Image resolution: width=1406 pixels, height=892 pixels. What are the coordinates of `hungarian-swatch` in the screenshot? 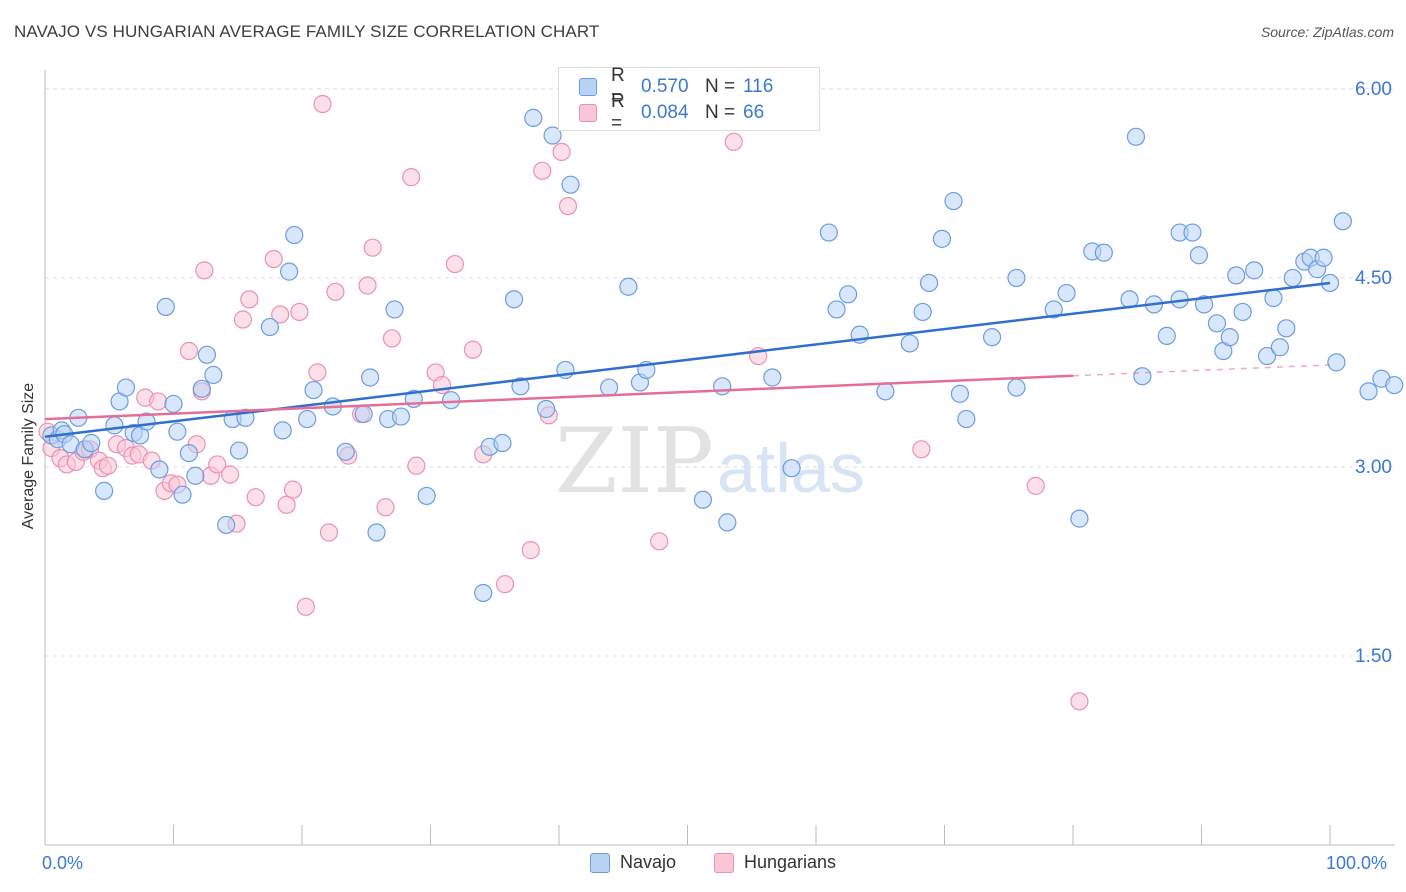 It's located at (588, 113).